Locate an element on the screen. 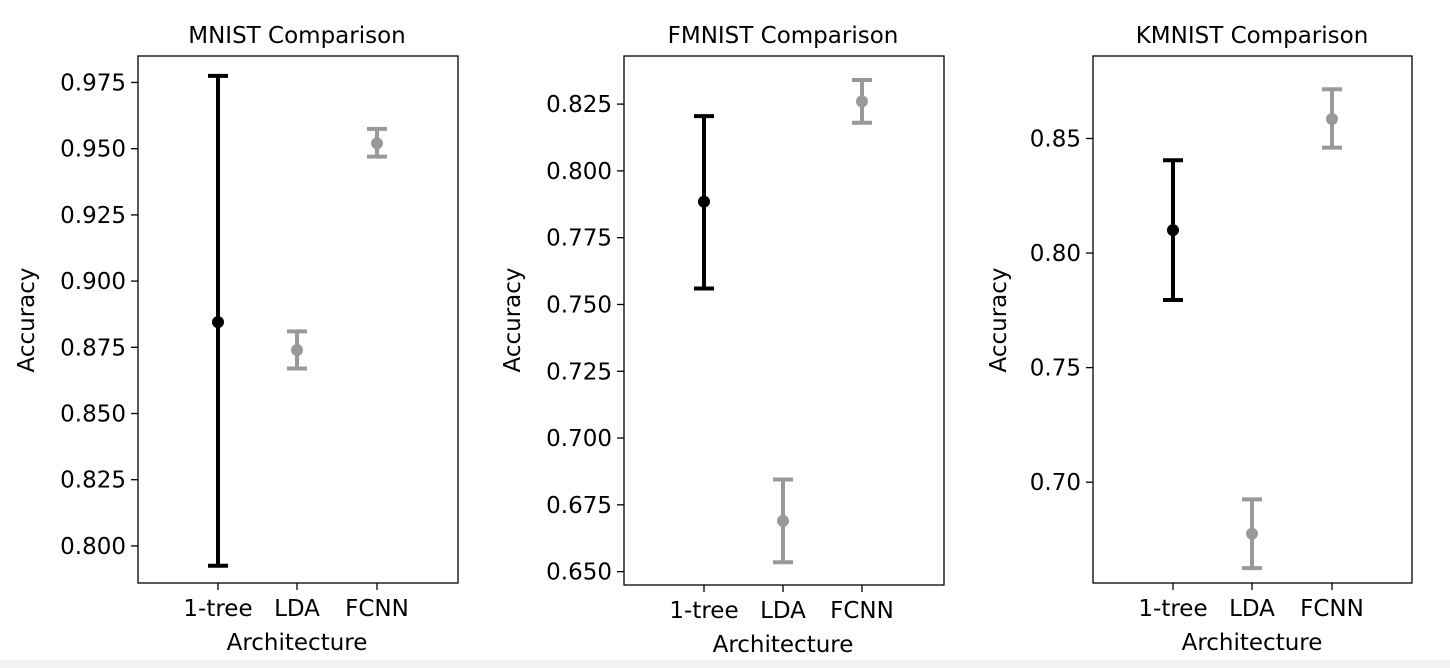 This screenshot has height=668, width=1450. chart-title: KMNIST Comparison is located at coordinates (1252, 36).